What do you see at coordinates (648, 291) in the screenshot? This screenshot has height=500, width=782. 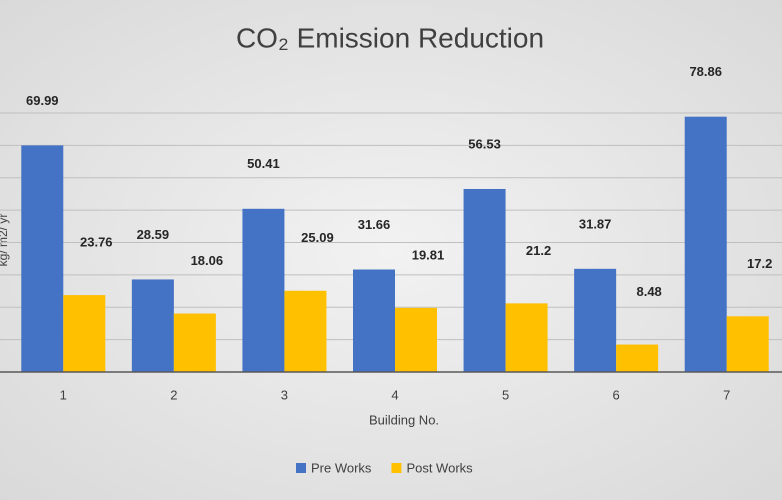 I see `value-label: 8.48` at bounding box center [648, 291].